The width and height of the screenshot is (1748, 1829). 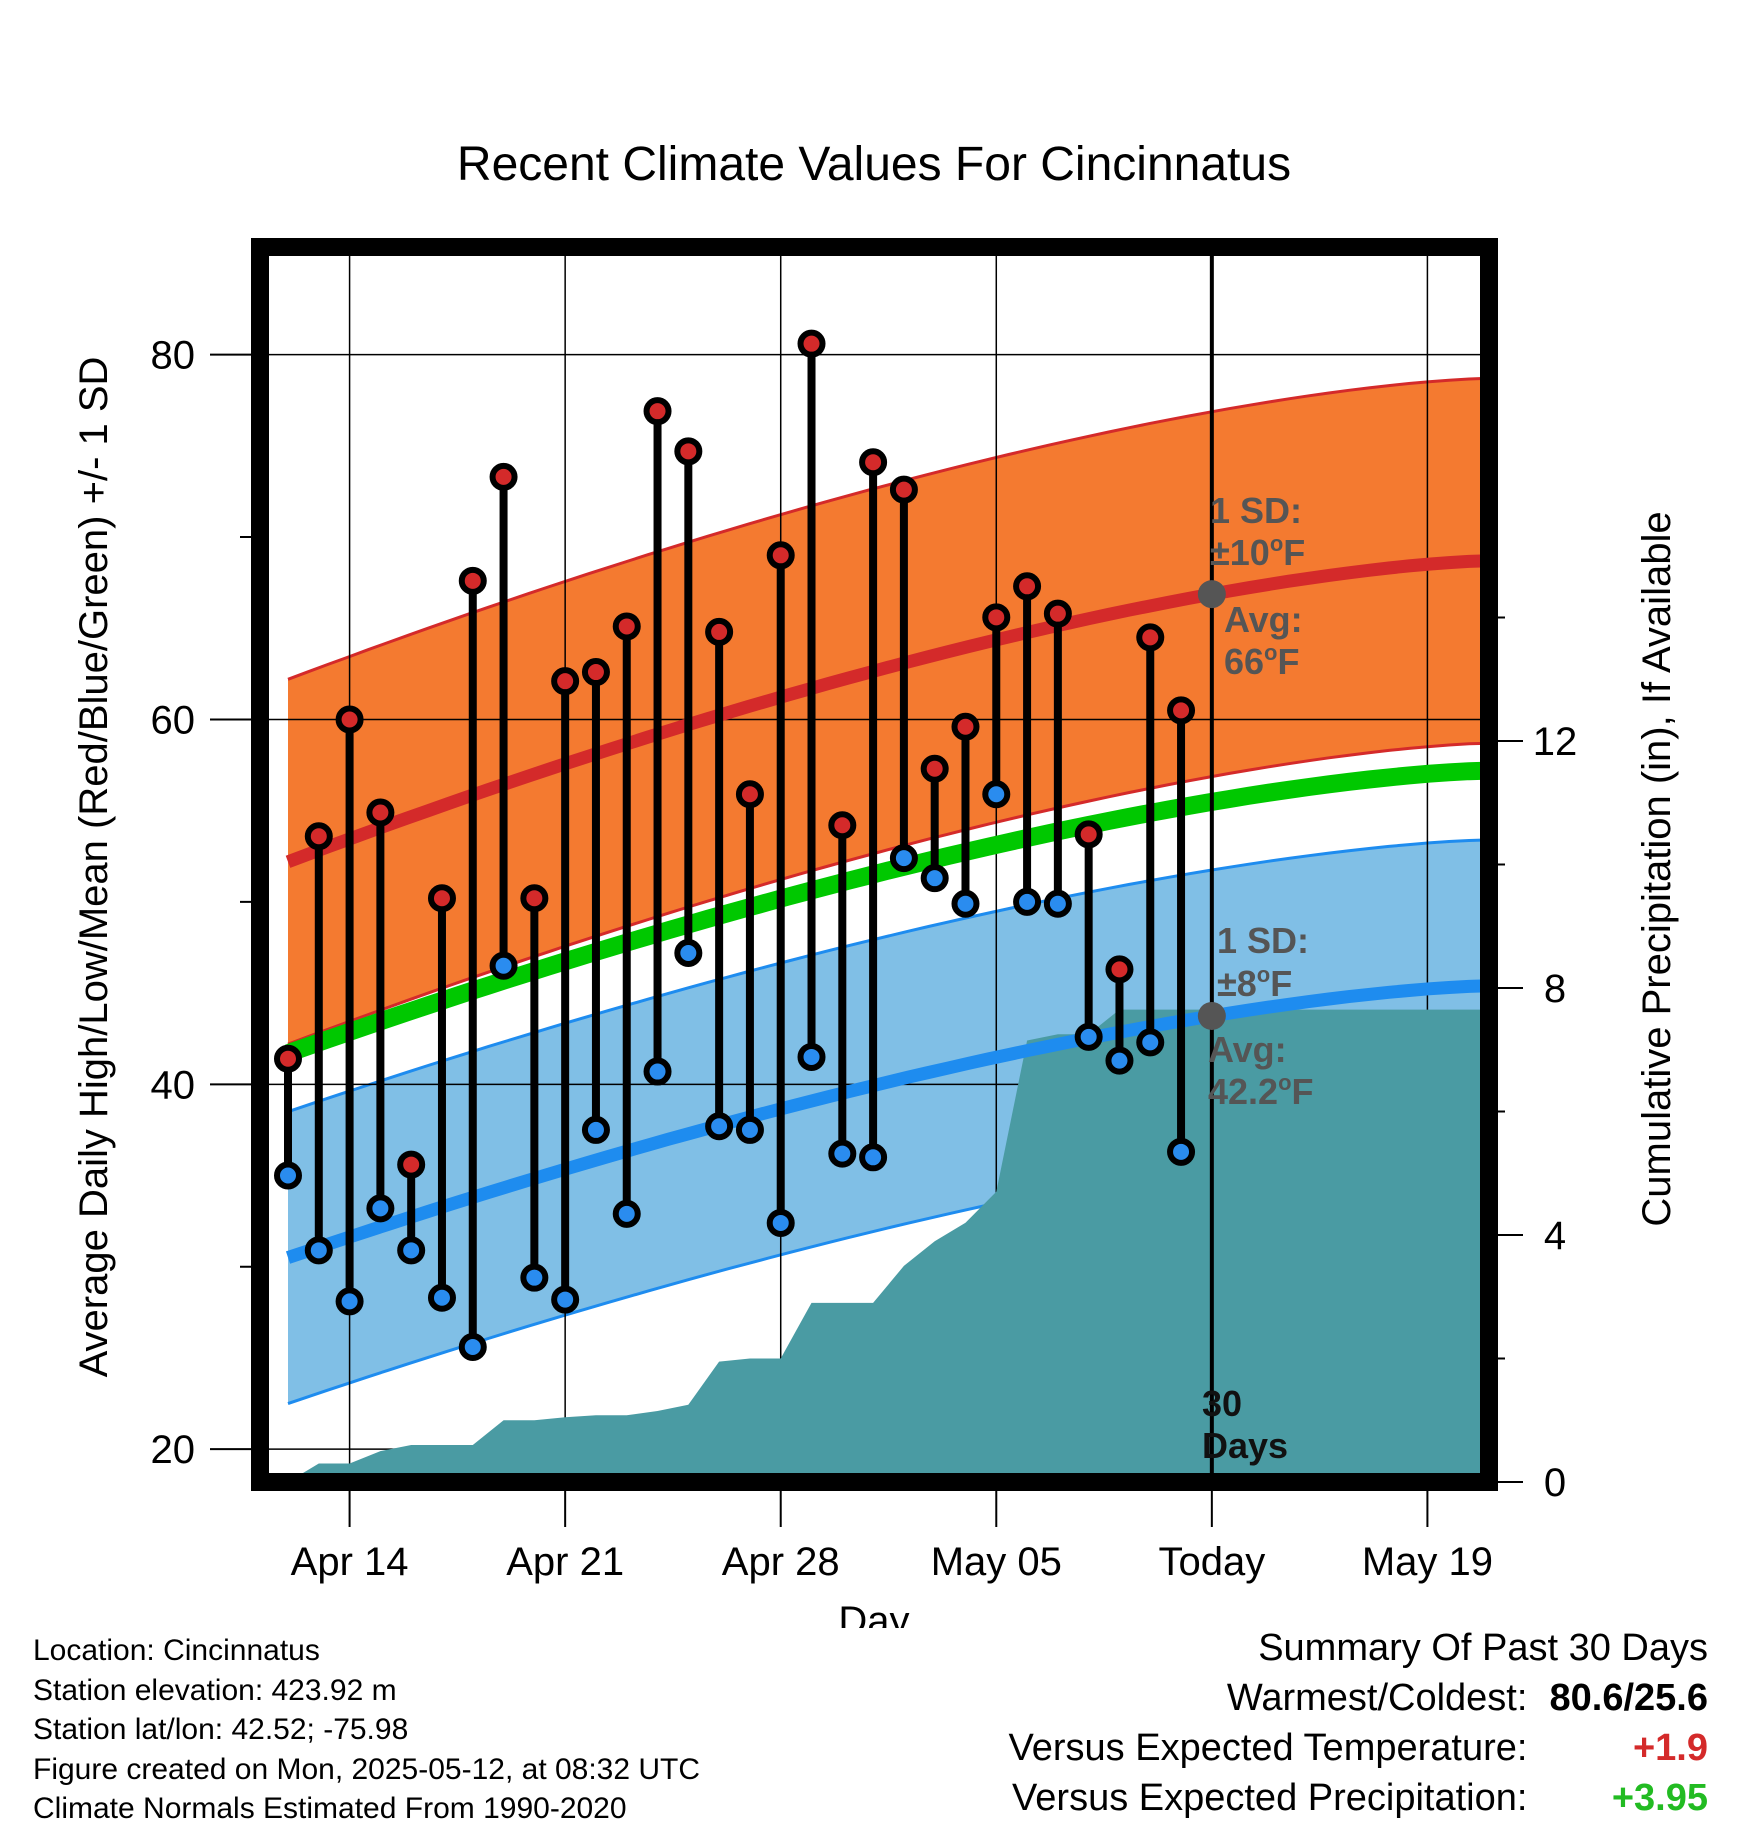 I want to click on x-axis-label: Day, so click(x=873, y=1613).